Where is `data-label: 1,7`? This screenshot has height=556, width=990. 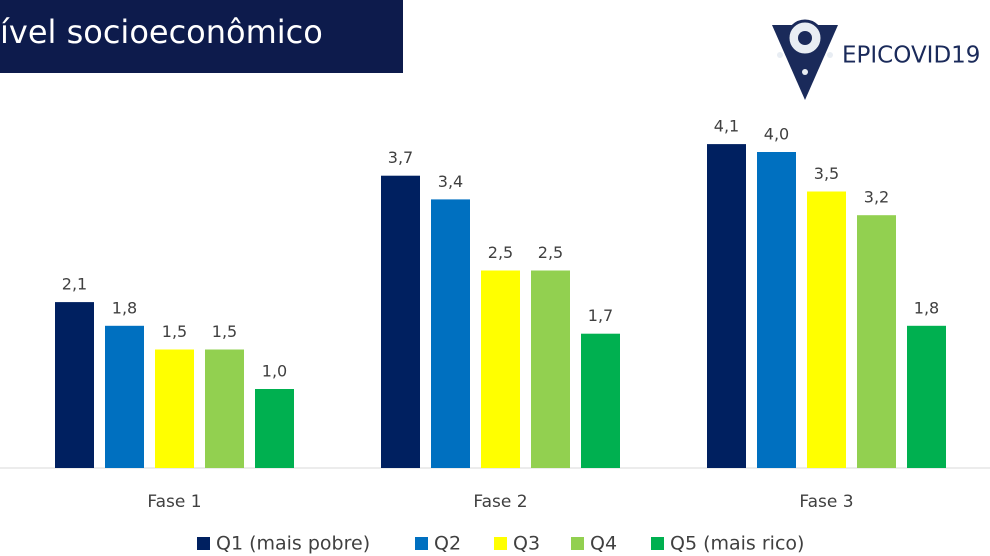
data-label: 1,7 is located at coordinates (600, 315).